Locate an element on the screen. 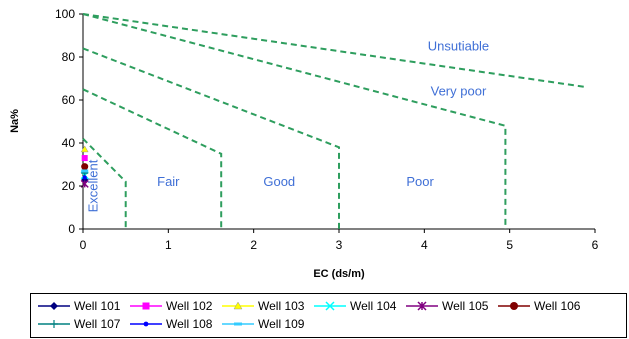  region-label: Fair is located at coordinates (168, 181).